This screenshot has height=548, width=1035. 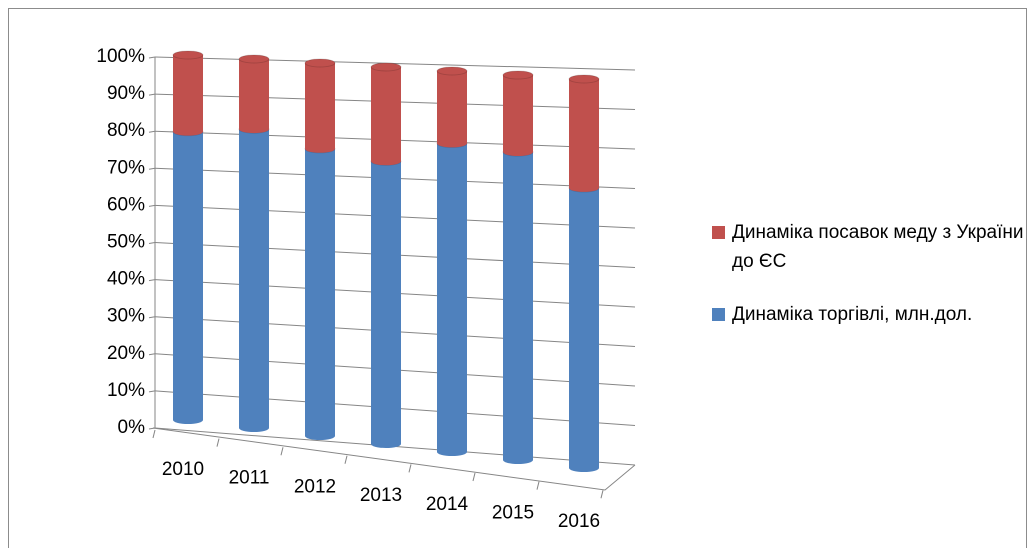 I want to click on x-tick-label: 2010, so click(x=183, y=469).